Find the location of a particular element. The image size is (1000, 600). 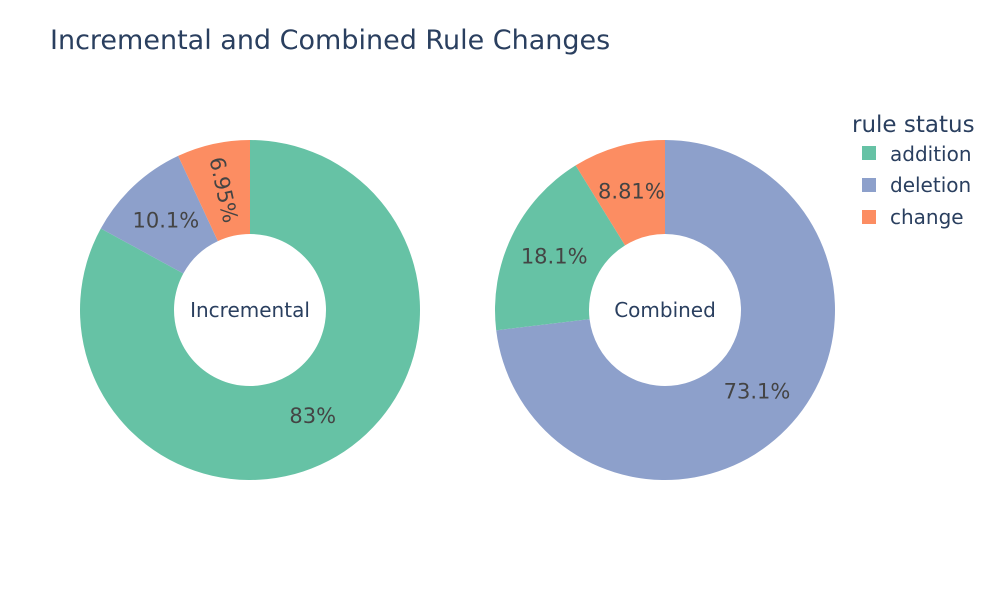

slice-label-change: 8.81% is located at coordinates (631, 192).